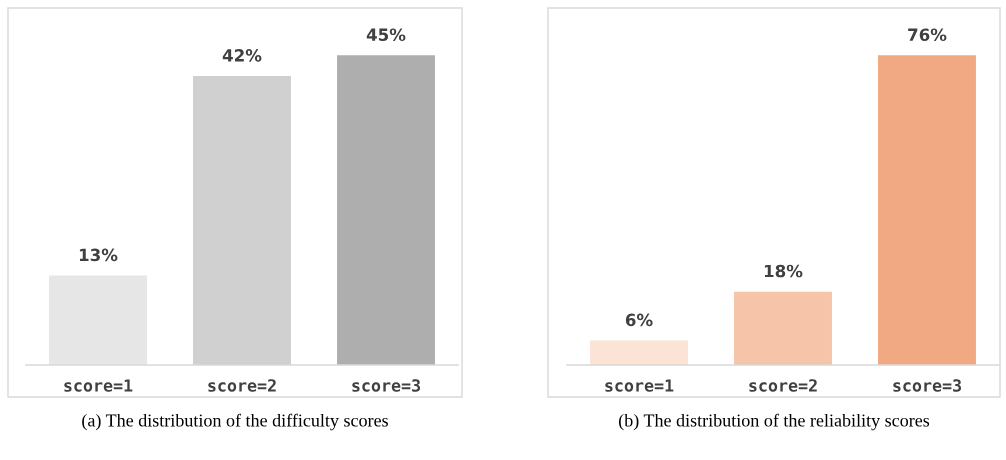 This screenshot has height=460, width=1006. Describe the element at coordinates (783, 271) in the screenshot. I see `data-label: 18%` at that location.